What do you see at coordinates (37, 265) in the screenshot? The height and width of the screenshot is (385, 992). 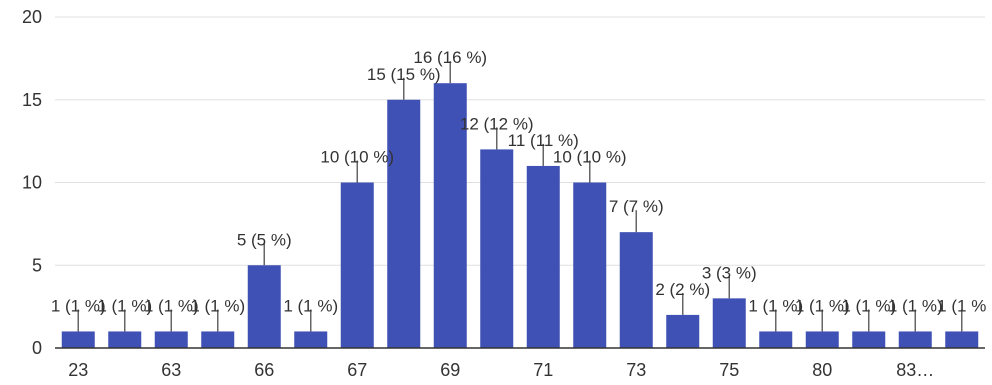 I see `y-tick-label: 5` at bounding box center [37, 265].